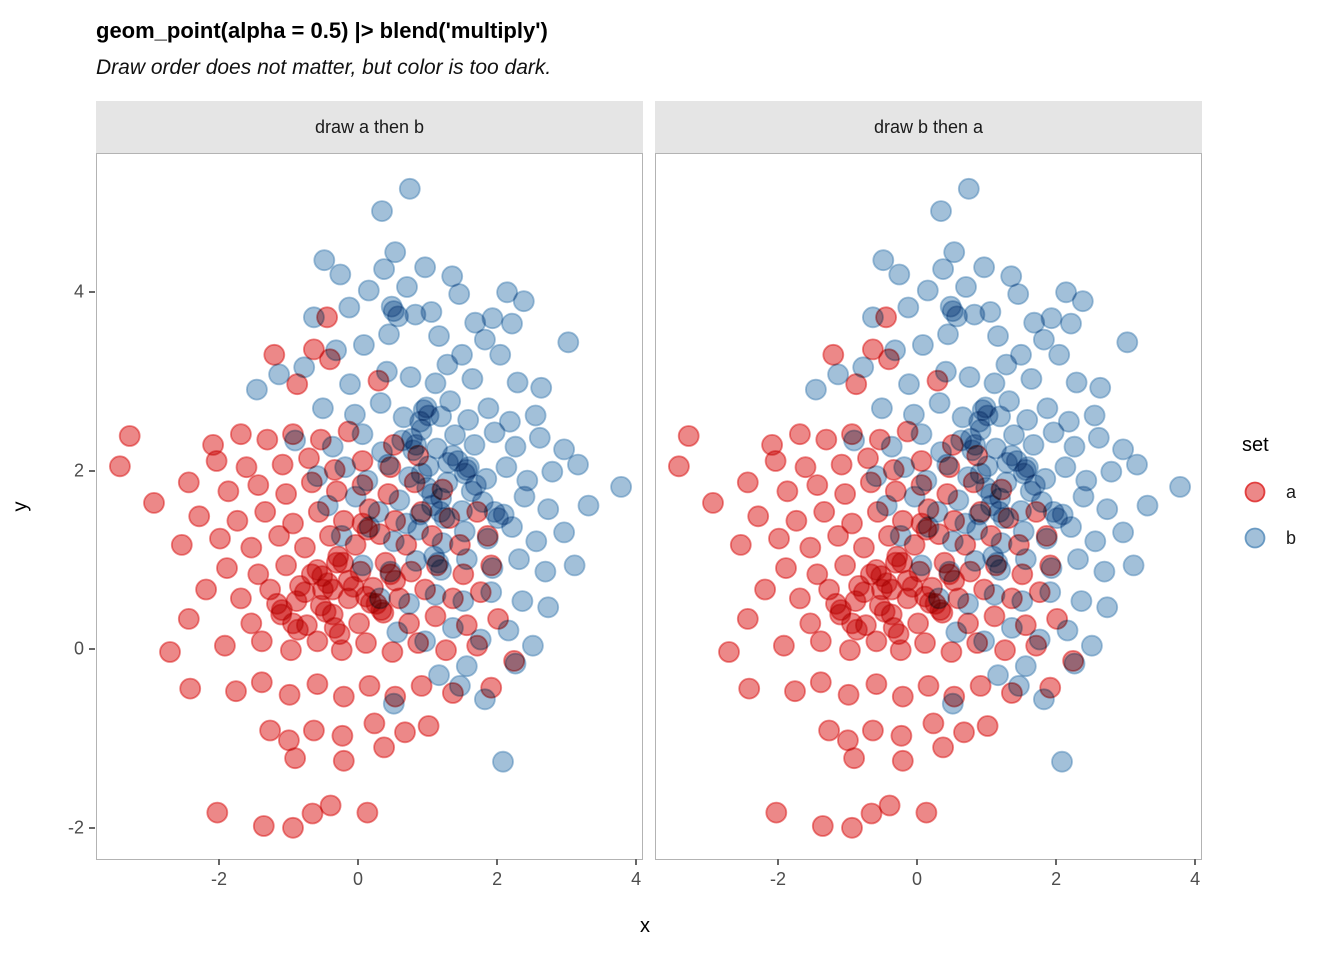 This screenshot has height=960, width=1344. Describe the element at coordinates (1255, 445) in the screenshot. I see `legend-title: set` at that location.